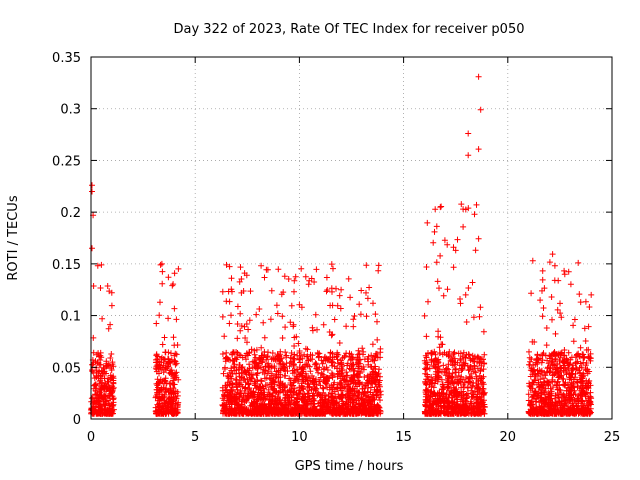  Describe the element at coordinates (349, 466) in the screenshot. I see `x-axis-label: GPS time / hours` at that location.